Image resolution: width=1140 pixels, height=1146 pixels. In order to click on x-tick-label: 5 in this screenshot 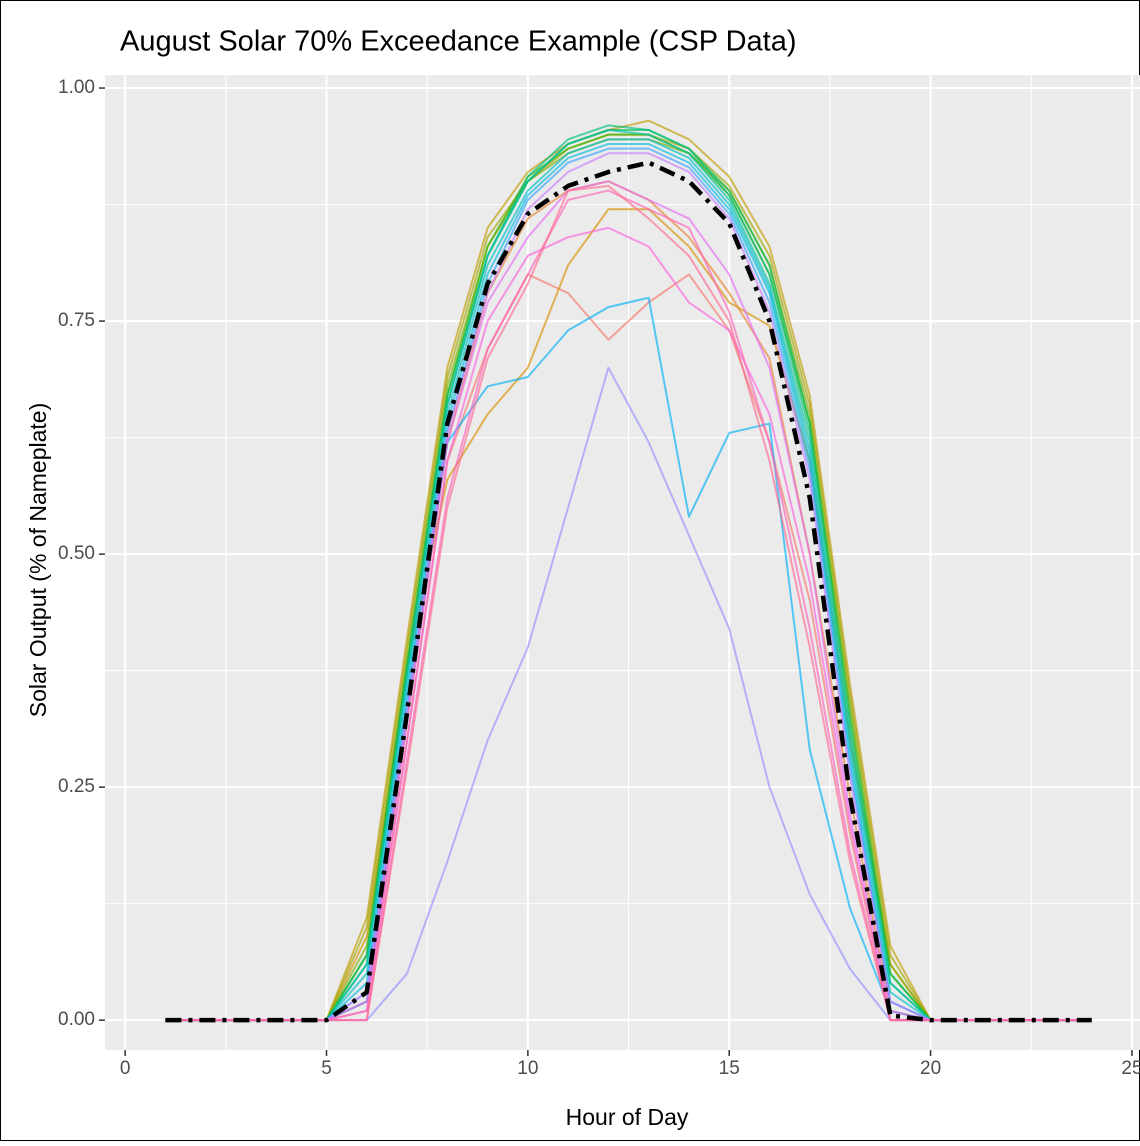, I will do `click(326, 1068)`.